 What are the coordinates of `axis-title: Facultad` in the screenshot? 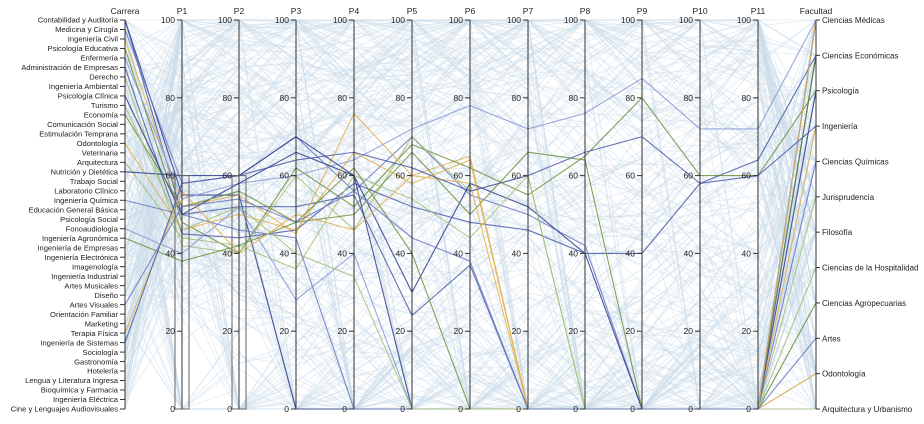 It's located at (816, 11).